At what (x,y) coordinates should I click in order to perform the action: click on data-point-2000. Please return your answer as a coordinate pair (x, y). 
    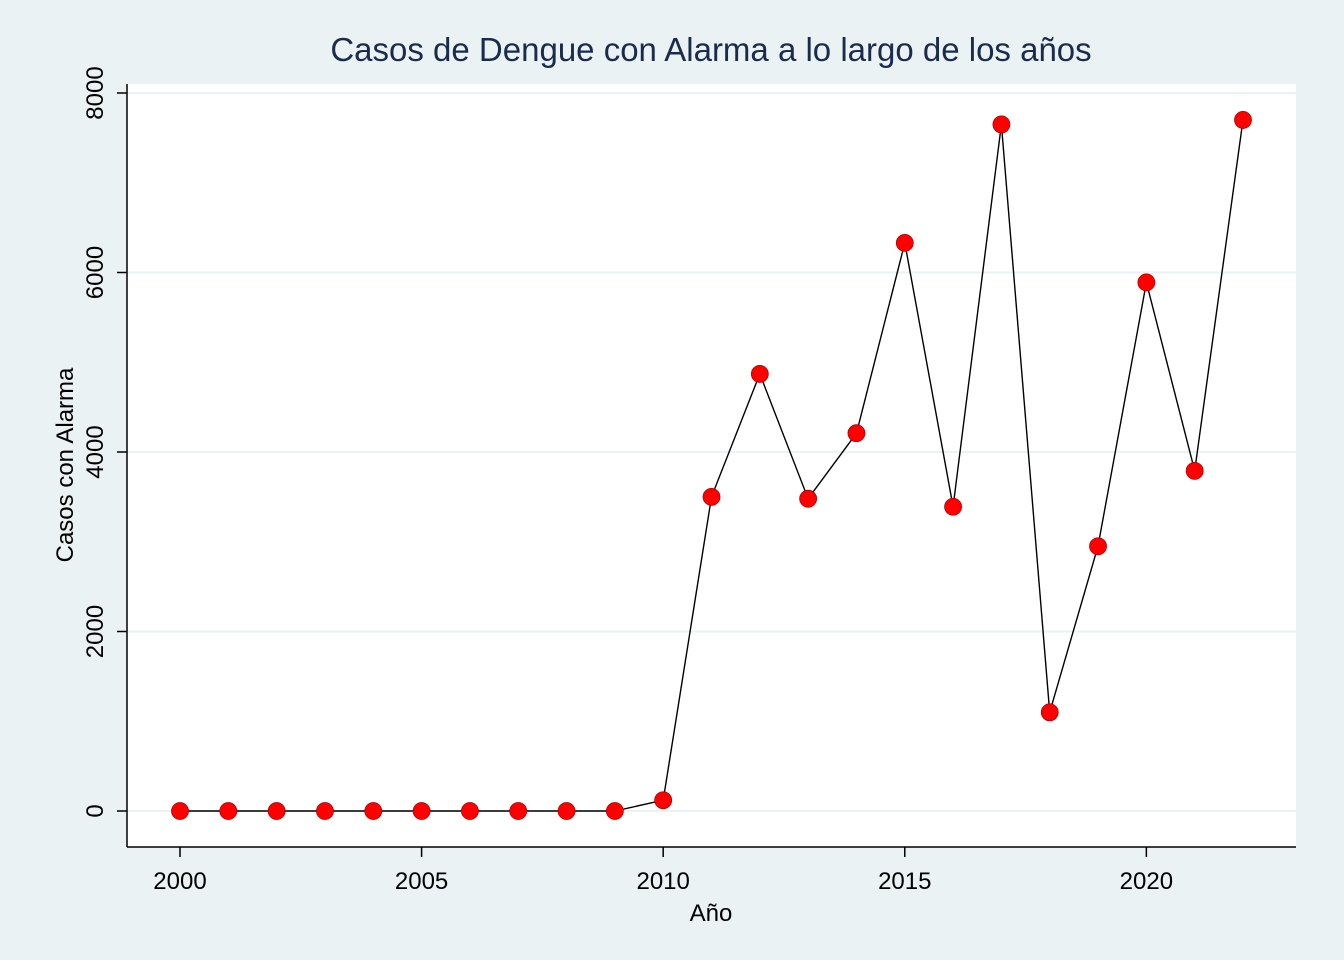
    Looking at the image, I should click on (180, 811).